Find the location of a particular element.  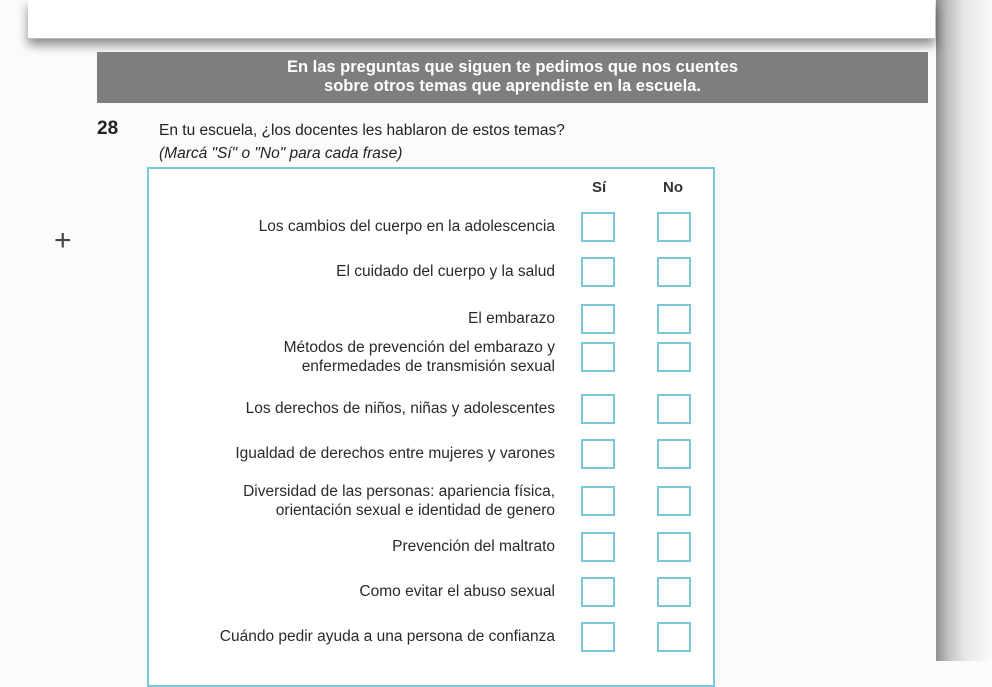

row-label: Como evitar el abuso sexual is located at coordinates (457, 591).